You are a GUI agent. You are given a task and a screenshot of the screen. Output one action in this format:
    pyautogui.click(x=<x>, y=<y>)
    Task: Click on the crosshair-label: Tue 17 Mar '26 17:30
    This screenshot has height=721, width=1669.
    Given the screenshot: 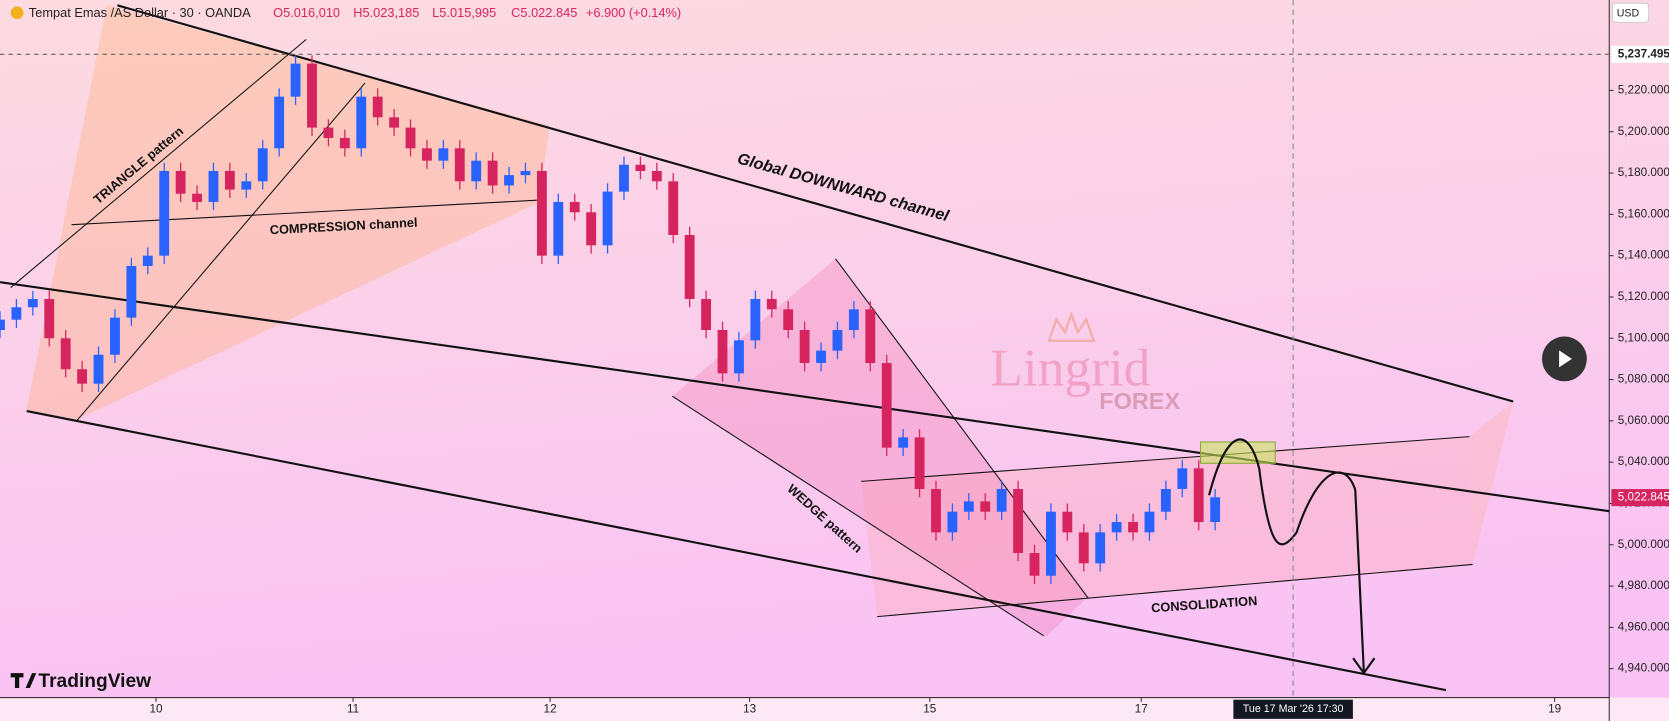 What is the action you would take?
    pyautogui.click(x=1293, y=709)
    